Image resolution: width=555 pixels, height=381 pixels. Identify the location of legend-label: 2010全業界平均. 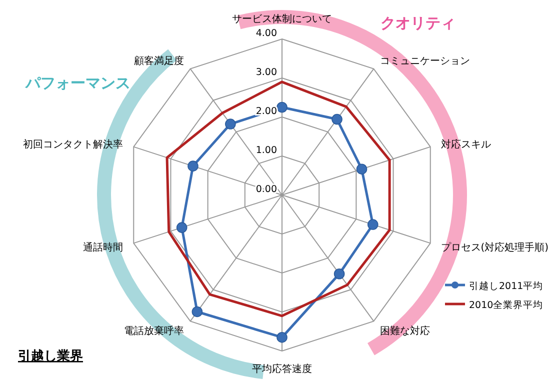
(506, 305).